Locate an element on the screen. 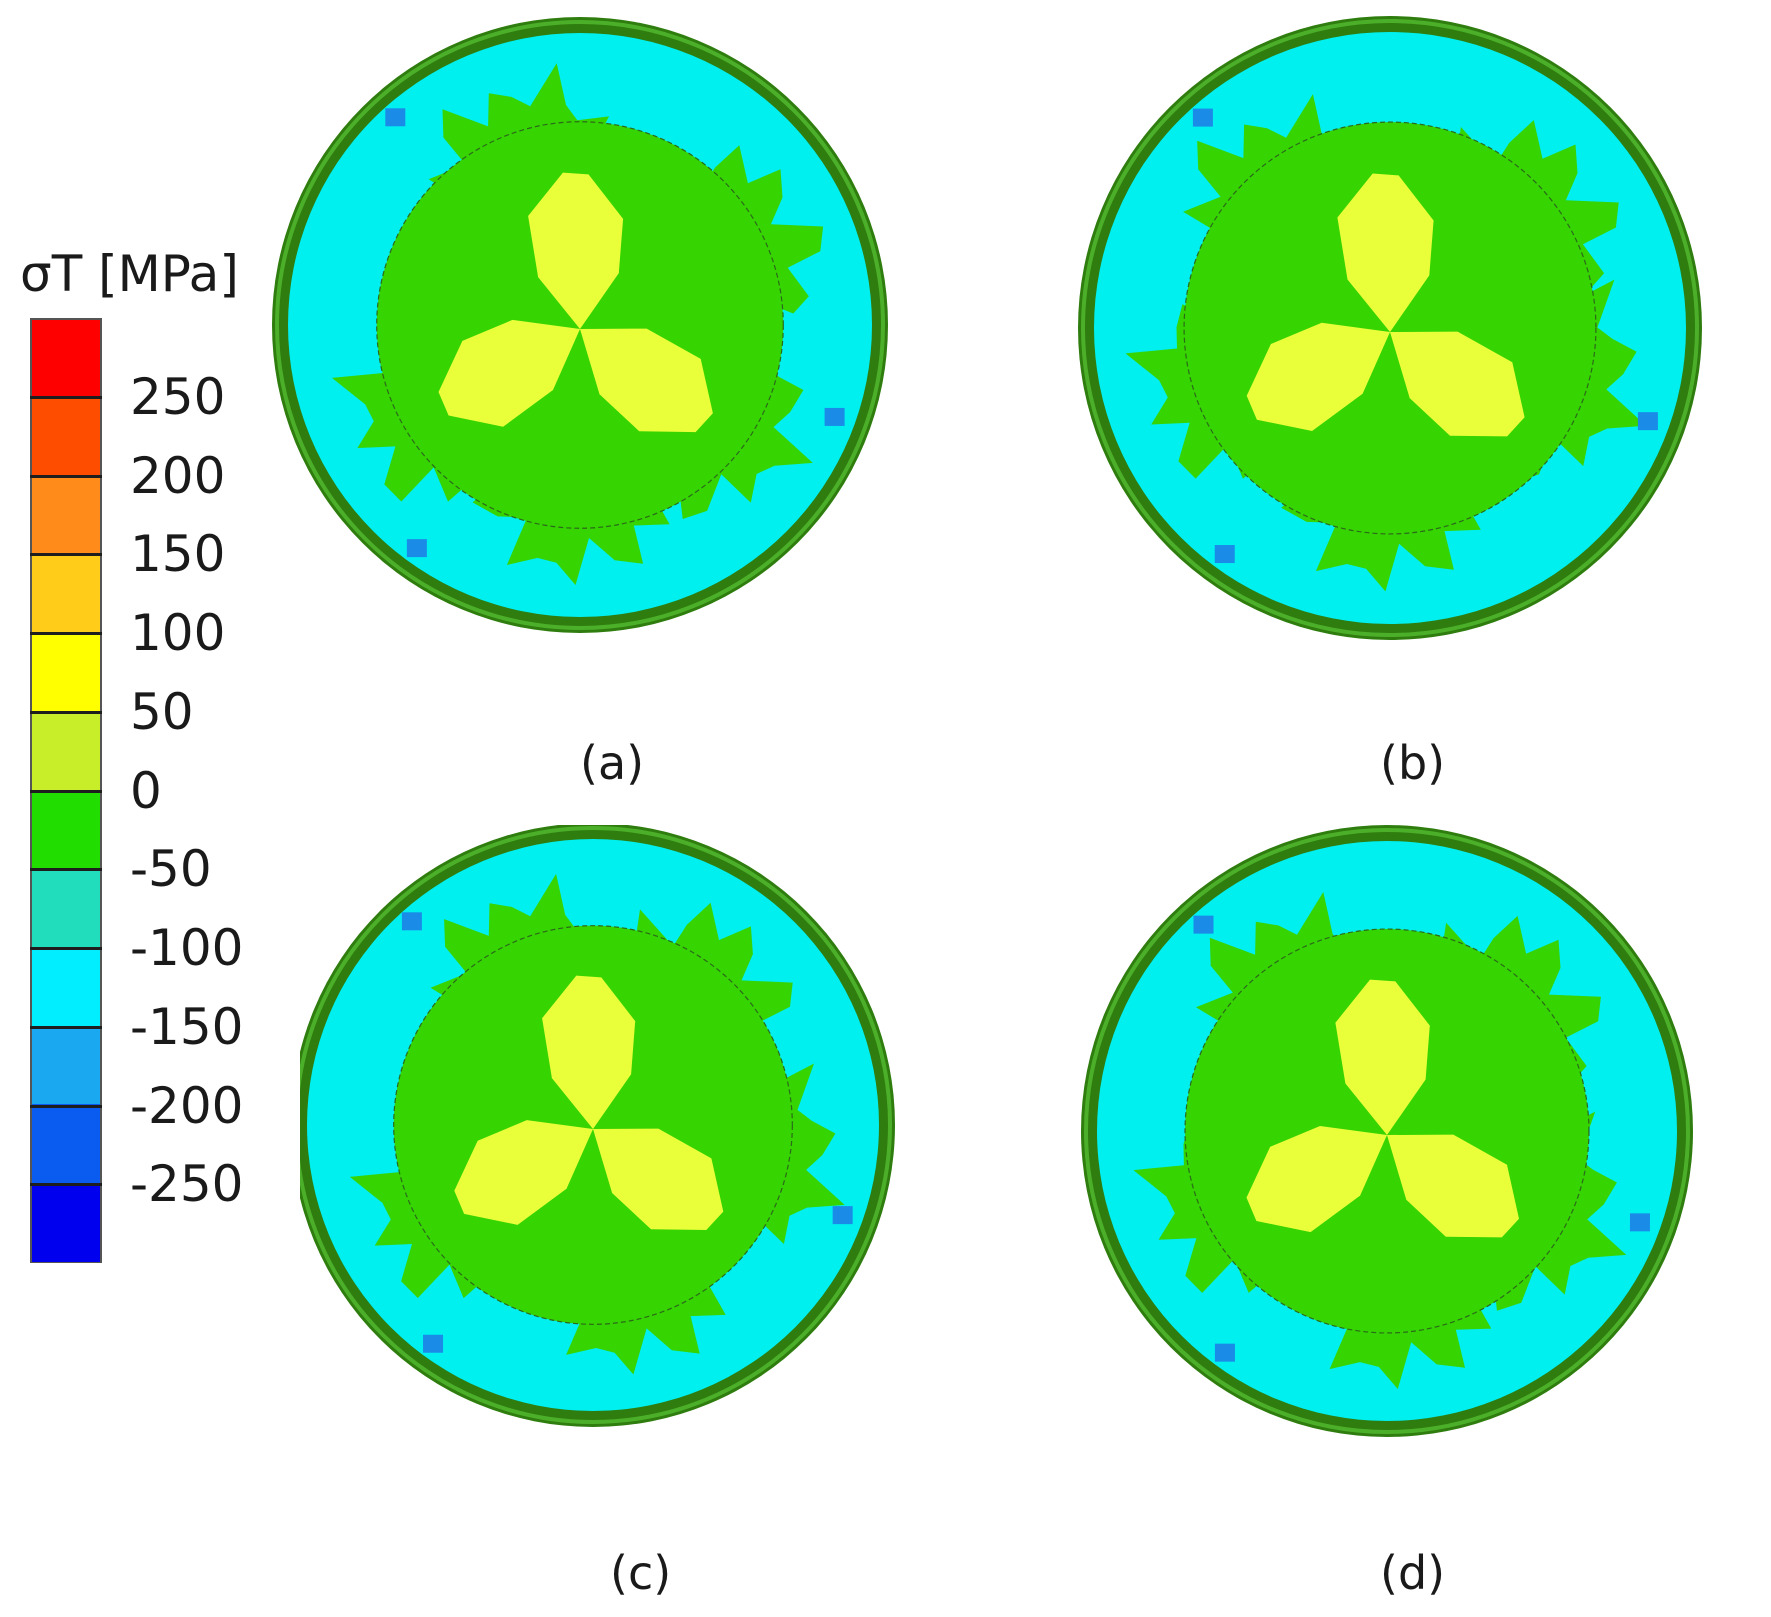  panel-label-c: (c) is located at coordinates (641, 1573).